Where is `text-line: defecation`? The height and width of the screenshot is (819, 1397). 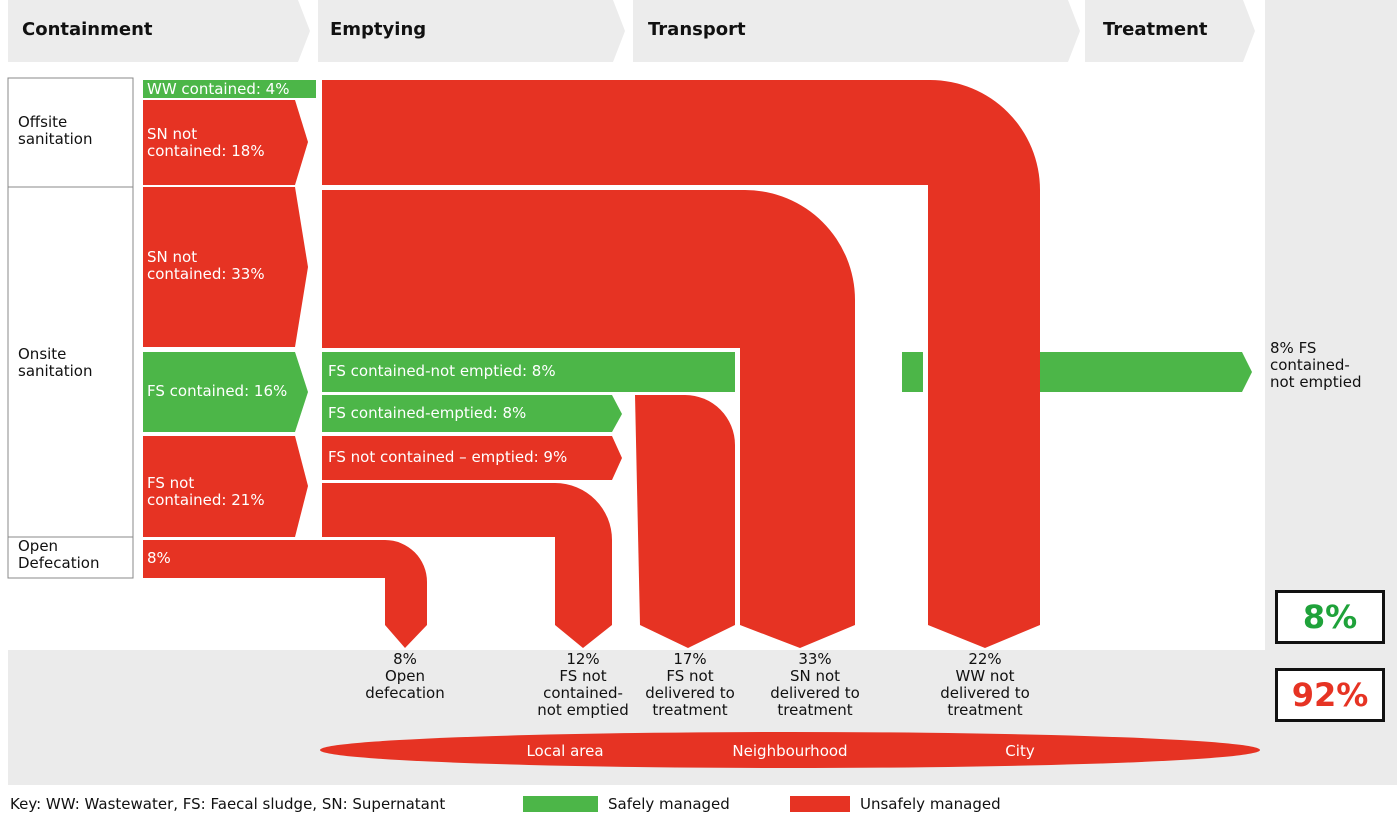 text-line: defecation is located at coordinates (405, 693).